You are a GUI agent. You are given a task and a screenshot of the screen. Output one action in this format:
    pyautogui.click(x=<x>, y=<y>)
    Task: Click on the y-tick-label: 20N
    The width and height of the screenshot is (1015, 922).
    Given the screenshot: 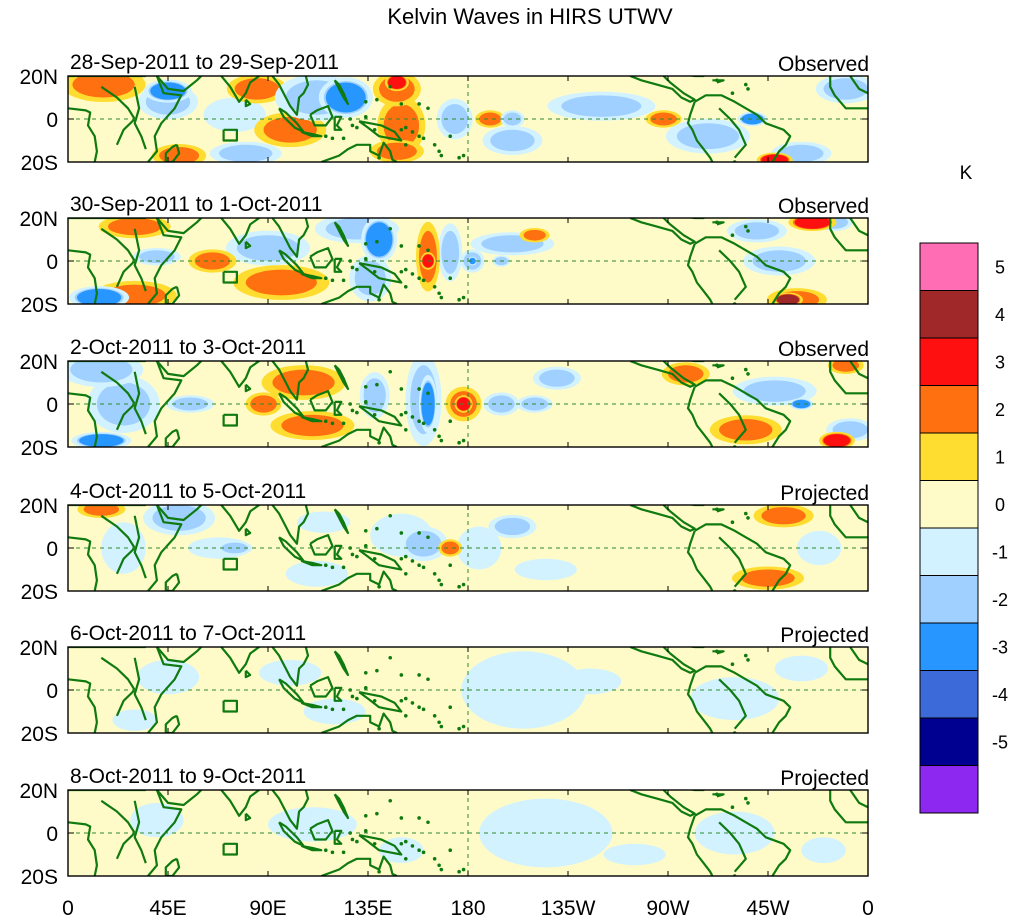 What is the action you would take?
    pyautogui.click(x=38, y=77)
    